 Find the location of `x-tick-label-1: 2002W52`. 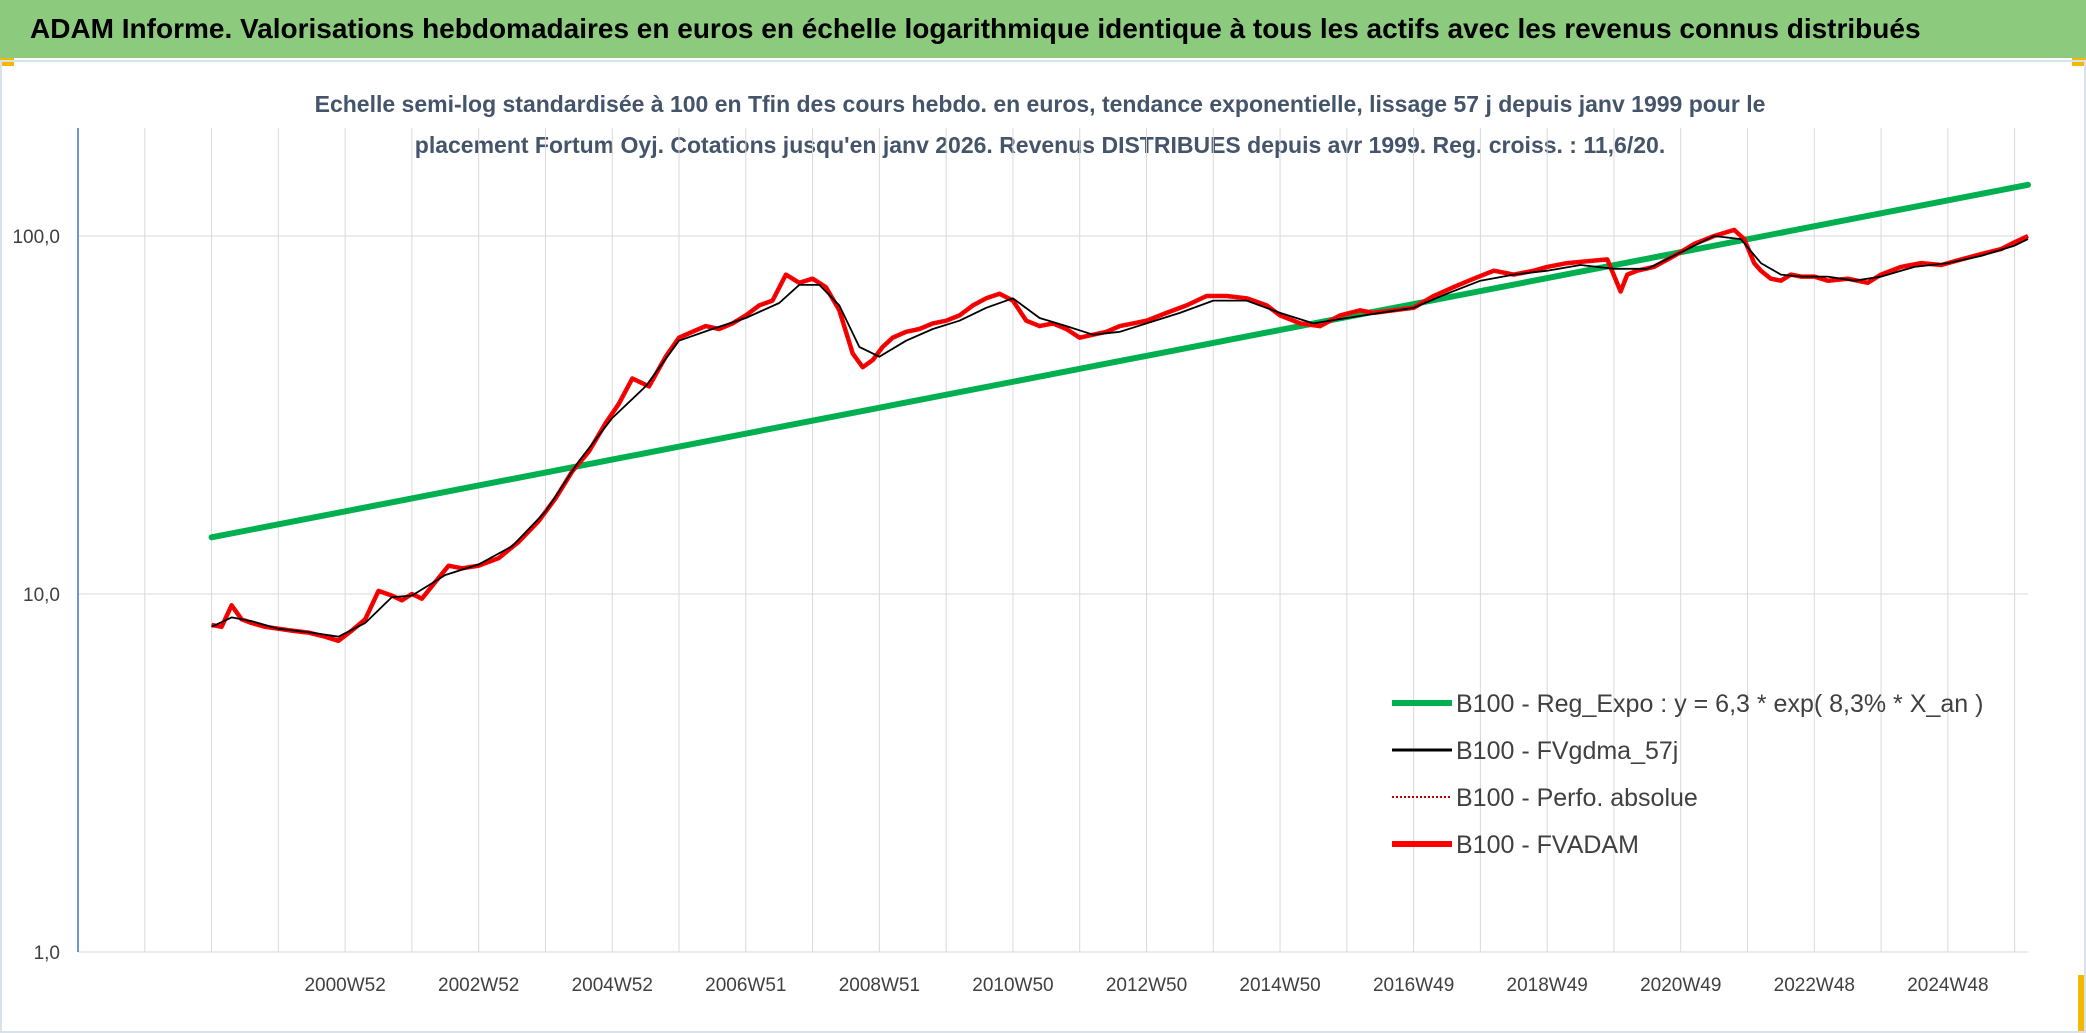

x-tick-label-1: 2002W52 is located at coordinates (478, 985).